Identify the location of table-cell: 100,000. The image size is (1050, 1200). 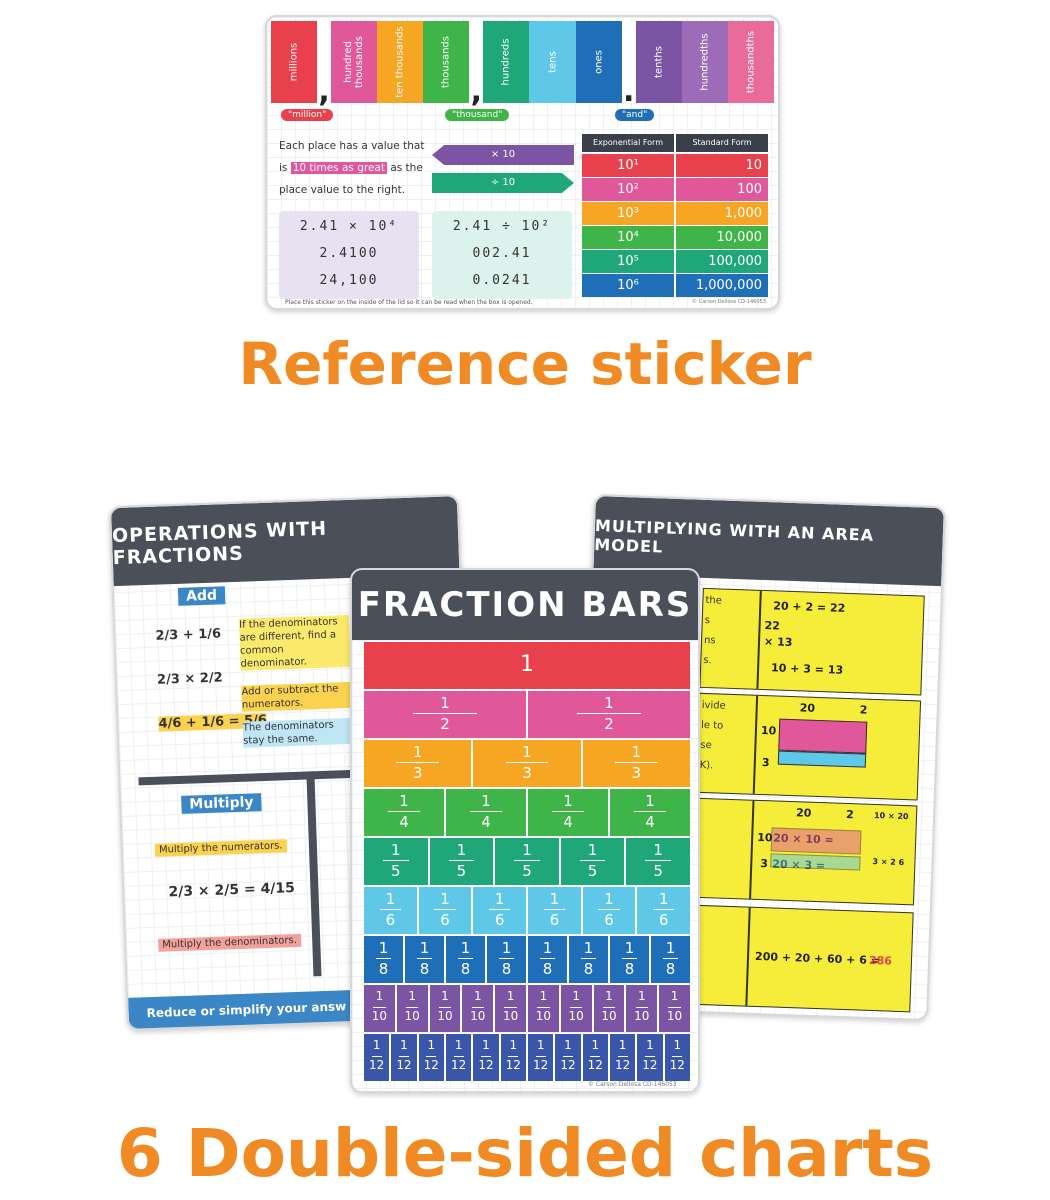
(722, 261).